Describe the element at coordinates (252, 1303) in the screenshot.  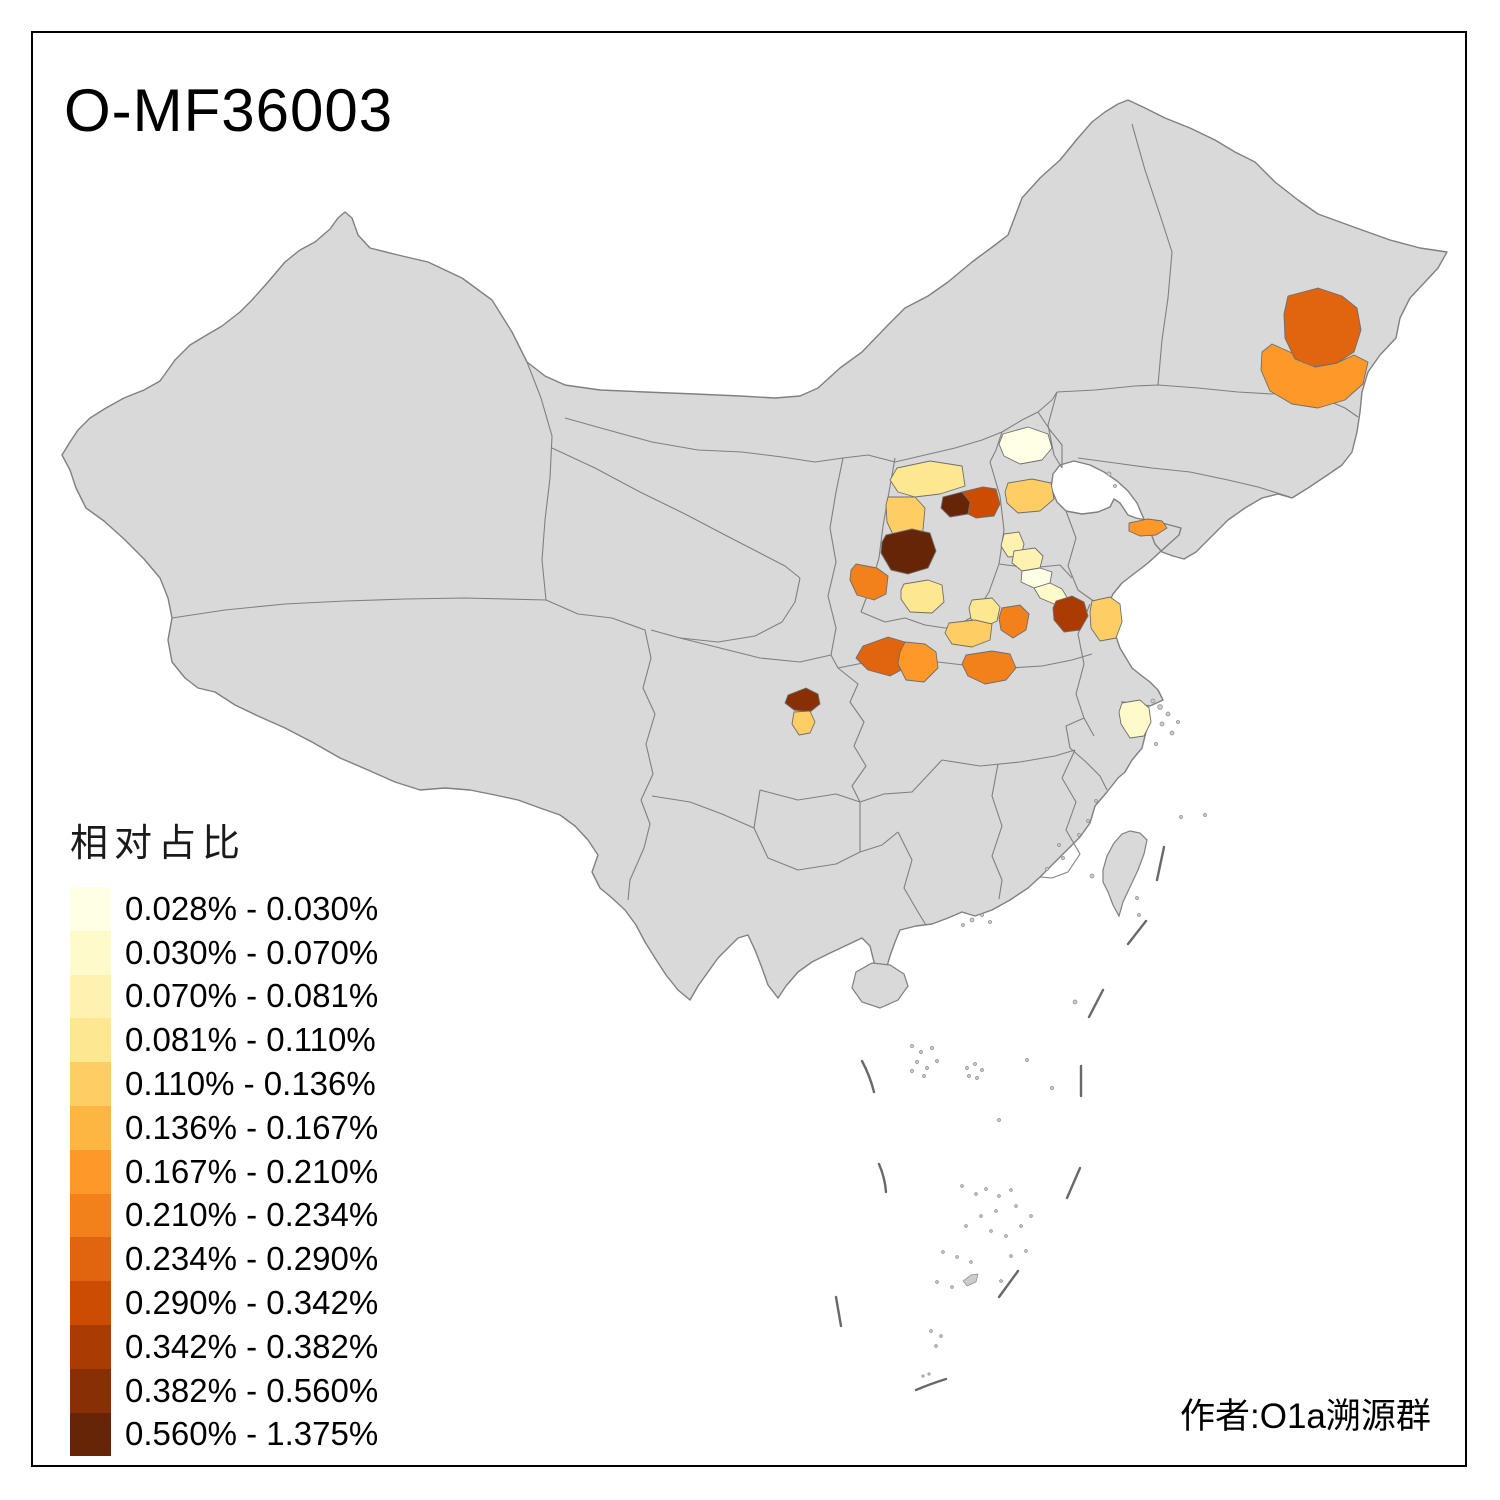
I see `legend-label: 0.290% - 0.342%` at that location.